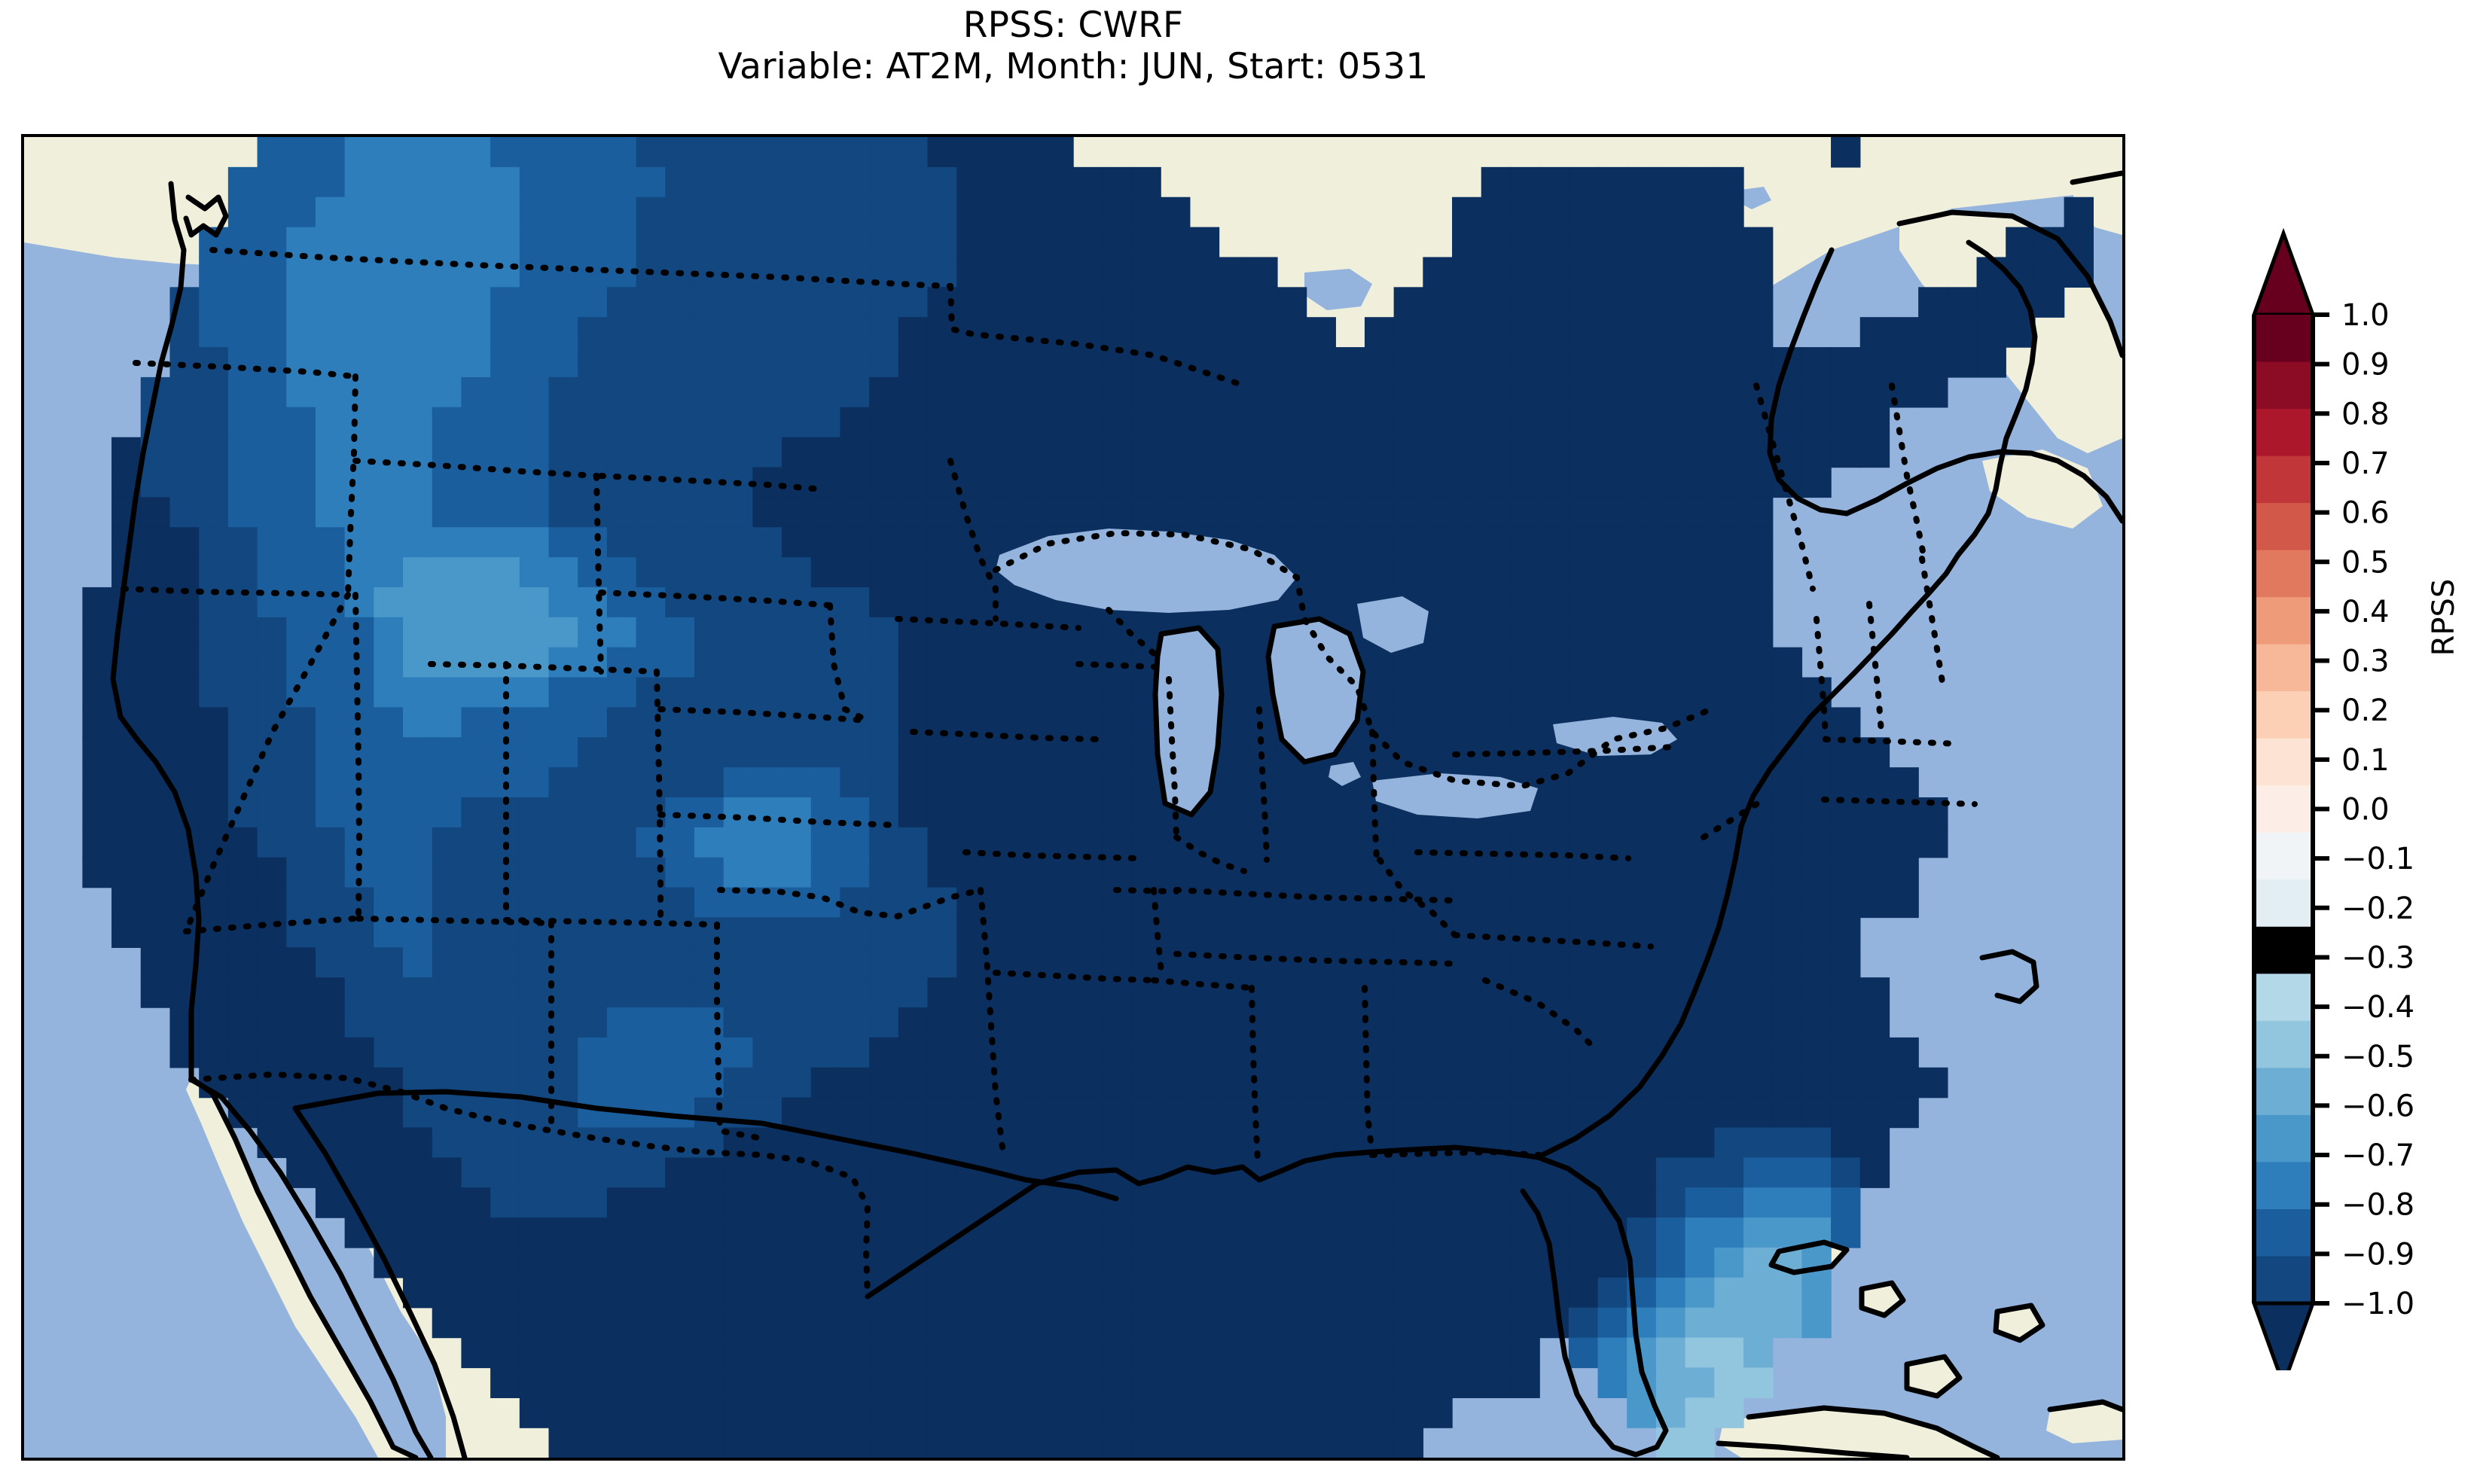 This screenshot has width=2474, height=1484. What do you see at coordinates (2378, 1057) in the screenshot?
I see `colorbar-tick-label: −0.5` at bounding box center [2378, 1057].